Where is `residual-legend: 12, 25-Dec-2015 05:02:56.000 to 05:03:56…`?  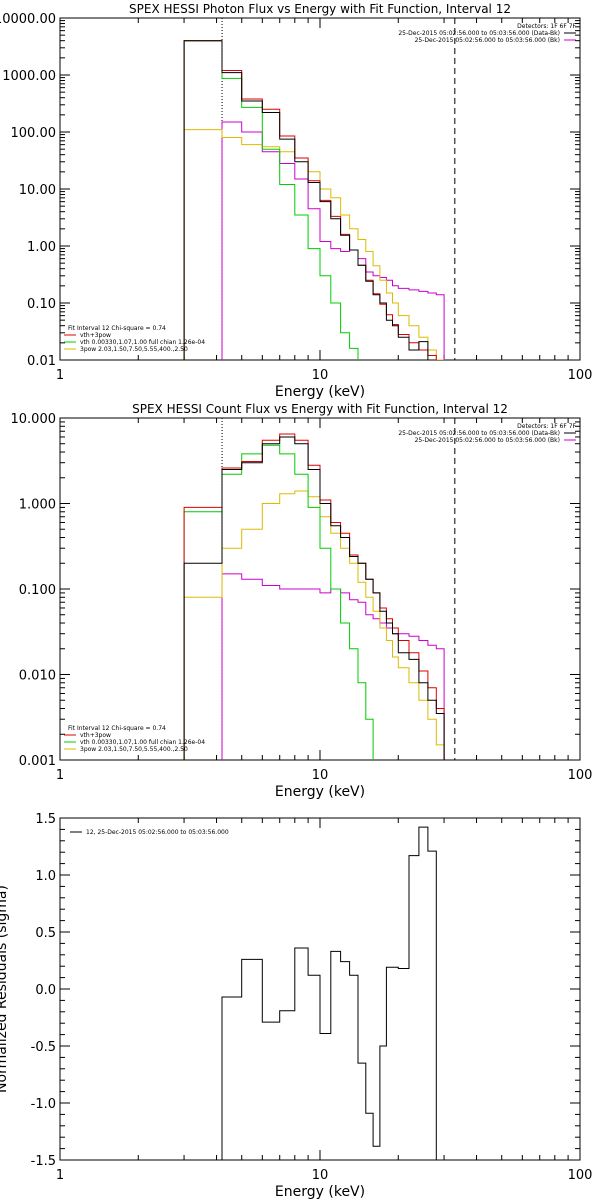
residual-legend: 12, 25-Dec-2015 05:02:56.000 to 05:03:56… is located at coordinates (149, 832).